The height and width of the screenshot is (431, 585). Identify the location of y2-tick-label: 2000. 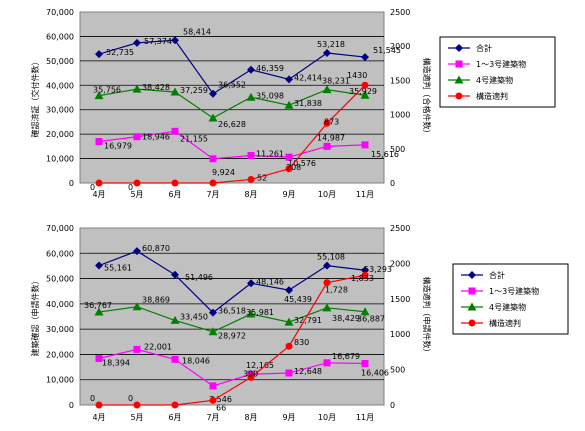
(400, 46).